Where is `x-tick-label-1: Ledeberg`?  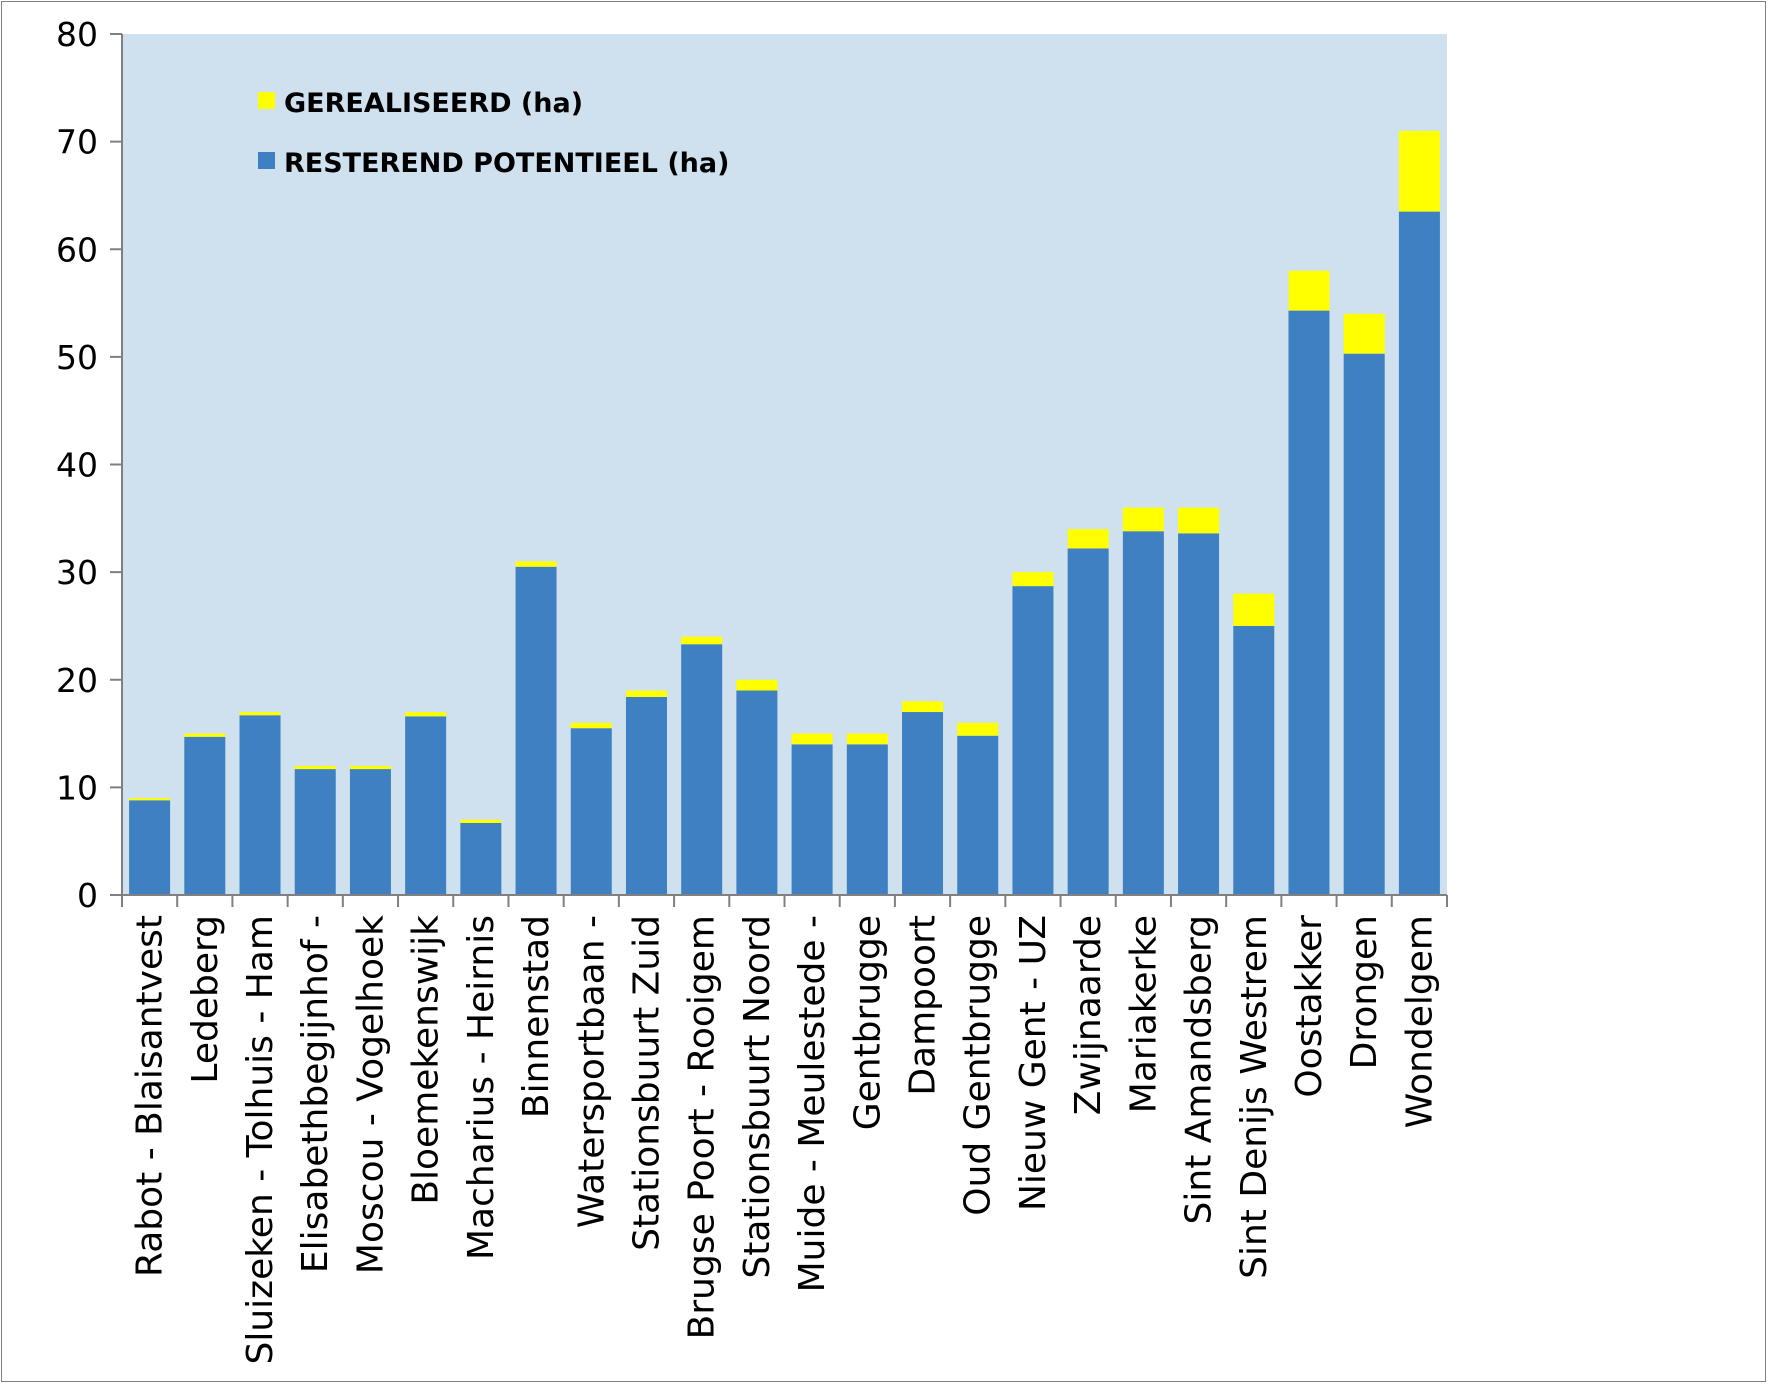 x-tick-label-1: Ledeberg is located at coordinates (205, 999).